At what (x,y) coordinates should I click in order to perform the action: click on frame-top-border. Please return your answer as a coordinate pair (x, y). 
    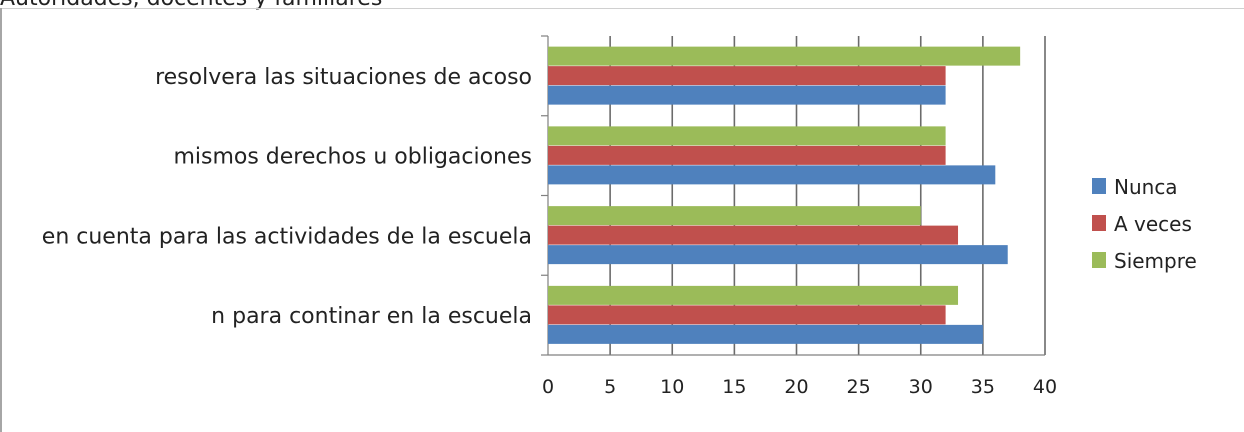
    Looking at the image, I should click on (622, 8).